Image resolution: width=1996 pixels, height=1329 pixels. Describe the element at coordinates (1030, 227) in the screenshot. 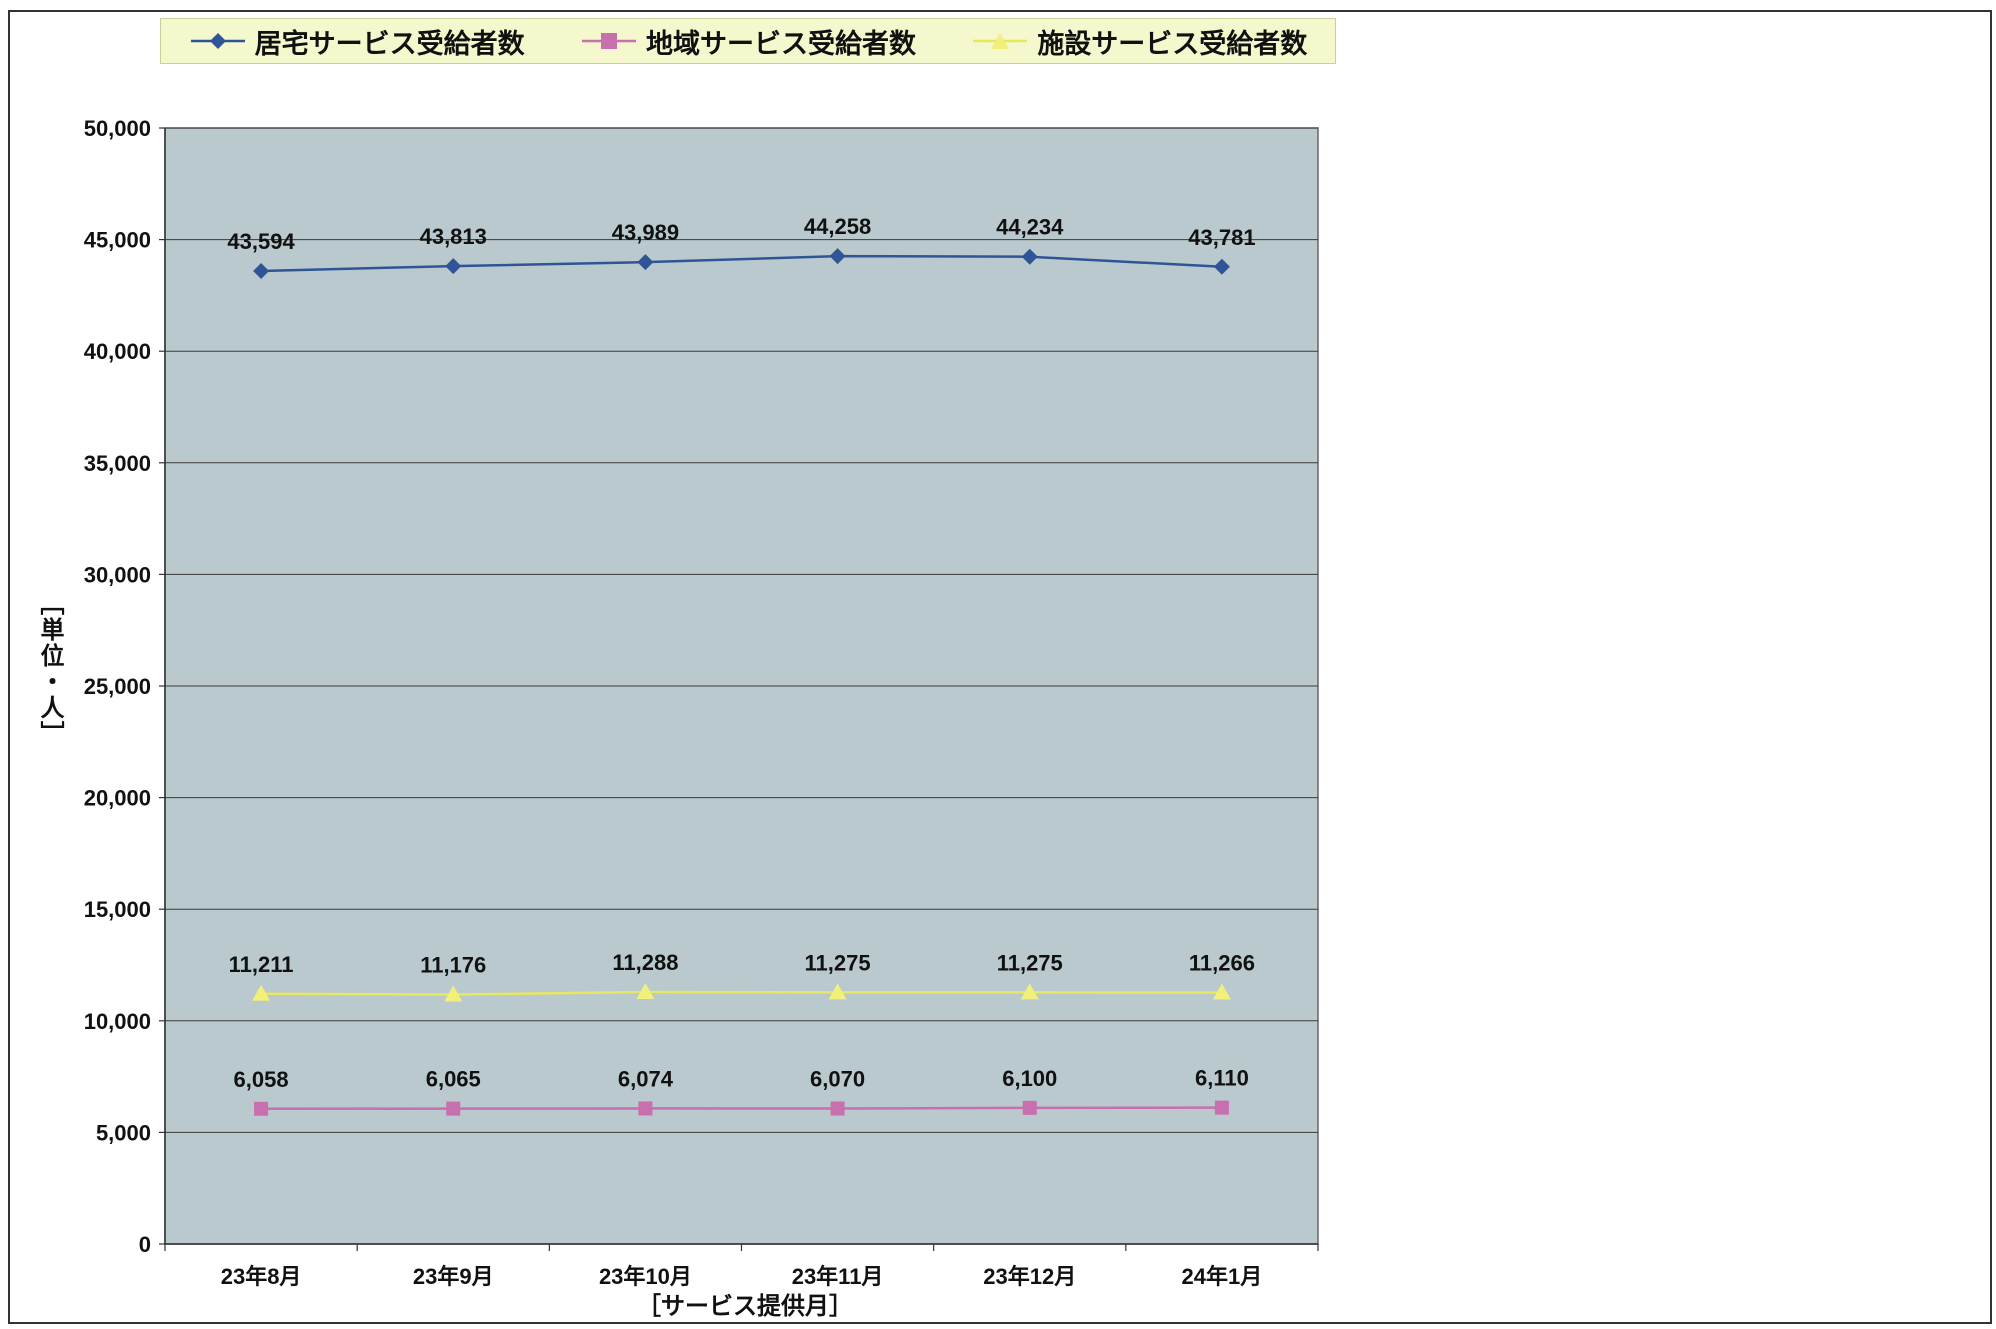

I see `data-label: 44,234` at that location.